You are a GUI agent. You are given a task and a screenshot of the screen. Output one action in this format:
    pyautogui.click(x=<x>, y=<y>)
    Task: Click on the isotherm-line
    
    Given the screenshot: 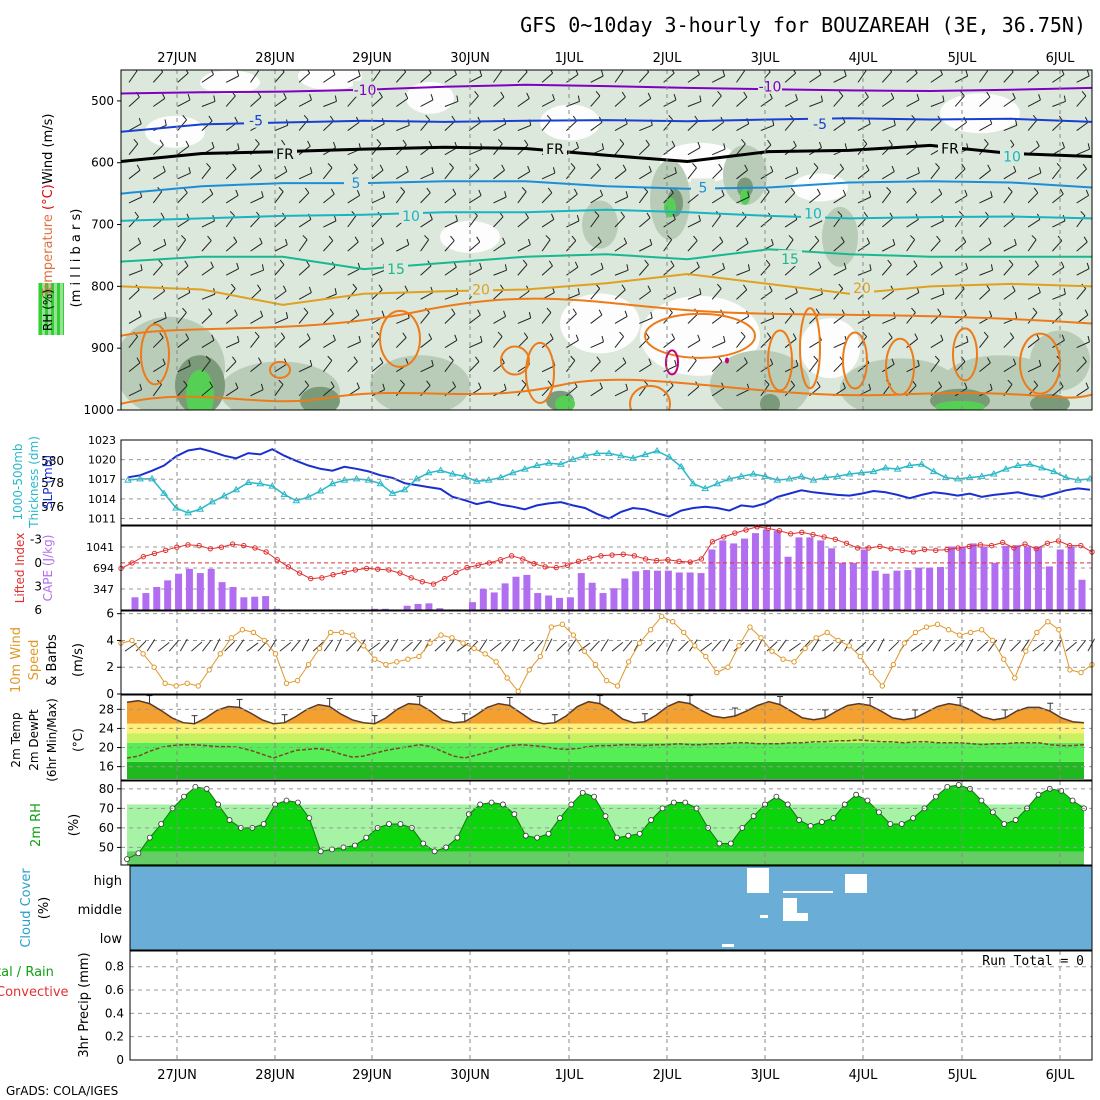 What is the action you would take?
    pyautogui.click(x=606, y=215)
    